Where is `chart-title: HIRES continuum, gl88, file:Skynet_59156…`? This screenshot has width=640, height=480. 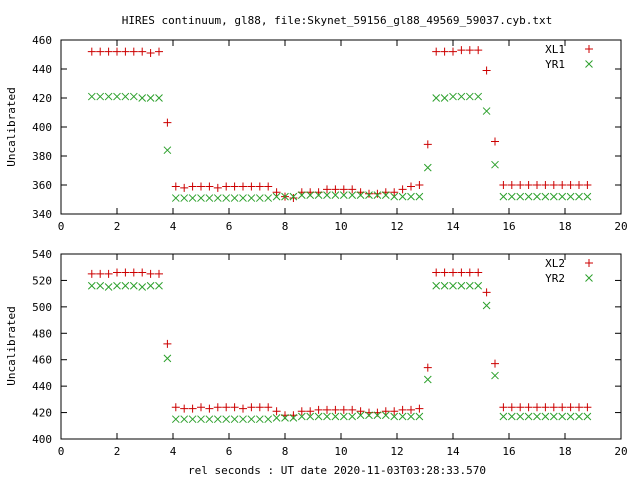
chart-title: HIRES continuum, gl88, file:Skynet_59156… is located at coordinates (337, 20).